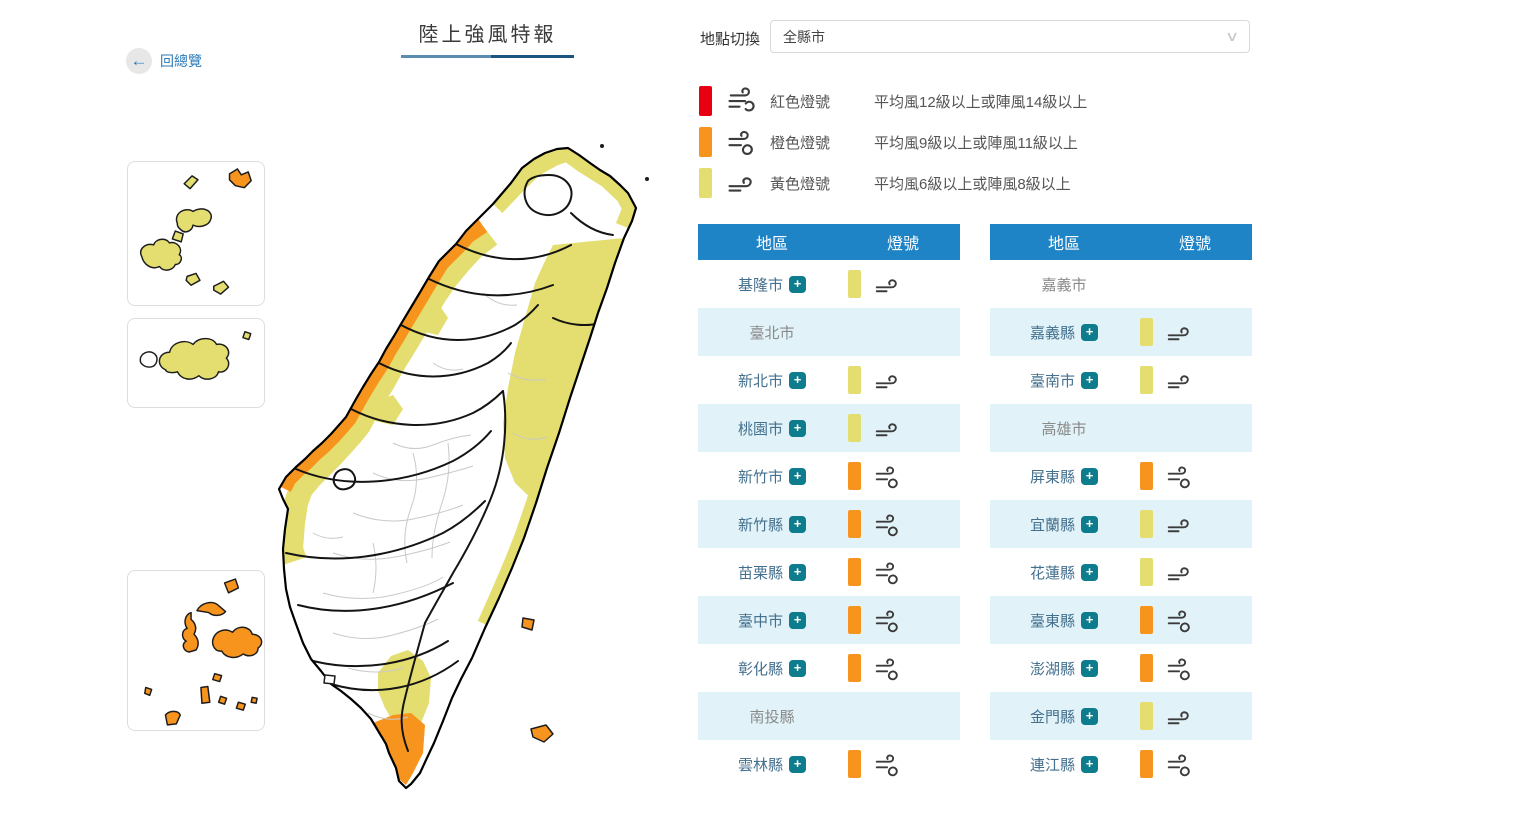 This screenshot has height=814, width=1514. What do you see at coordinates (181, 61) in the screenshot?
I see `back-label: 回總覽` at bounding box center [181, 61].